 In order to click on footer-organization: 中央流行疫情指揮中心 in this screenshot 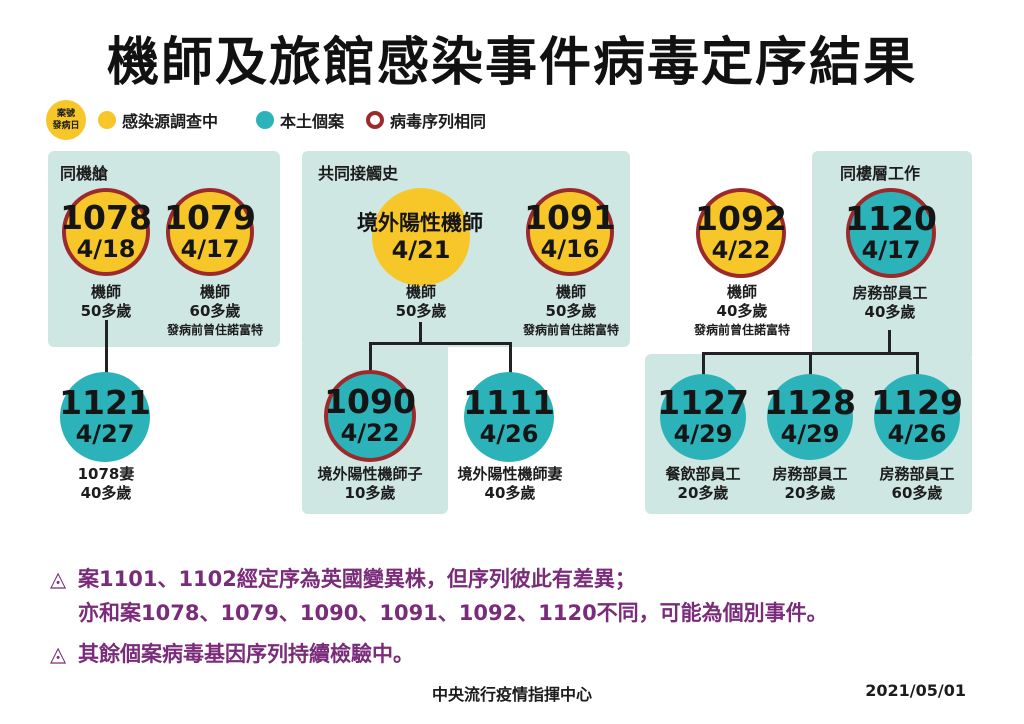, I will do `click(511, 694)`.